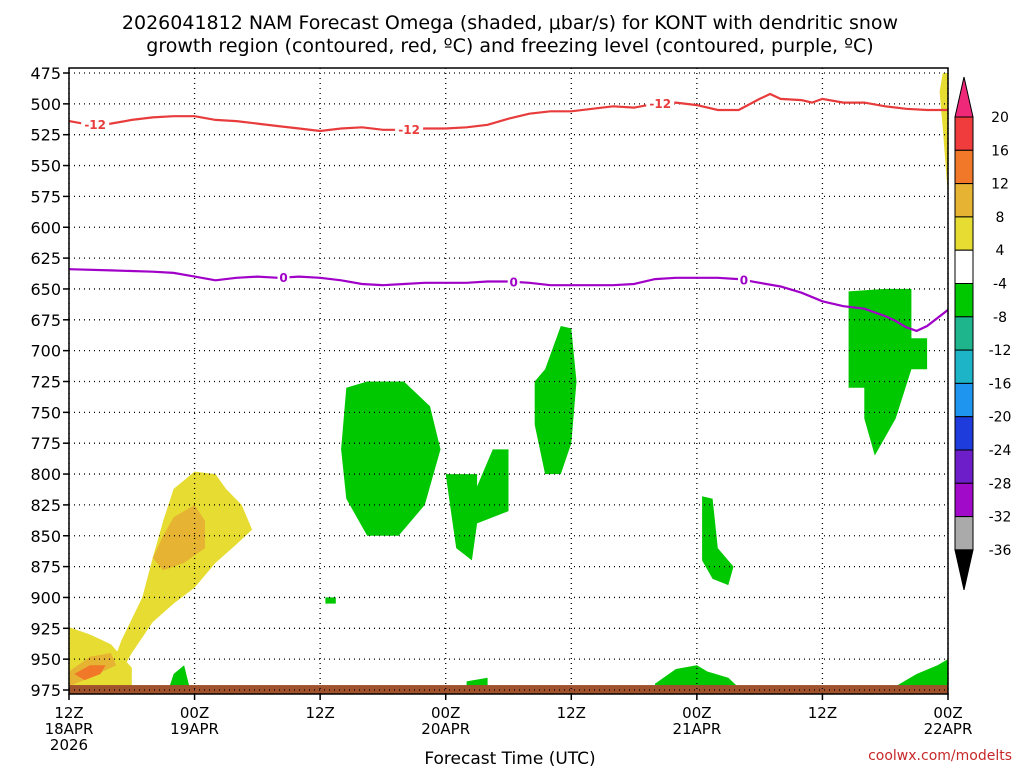 The width and height of the screenshot is (1024, 768). Describe the element at coordinates (1000, 151) in the screenshot. I see `colorbar-label: 16` at that location.